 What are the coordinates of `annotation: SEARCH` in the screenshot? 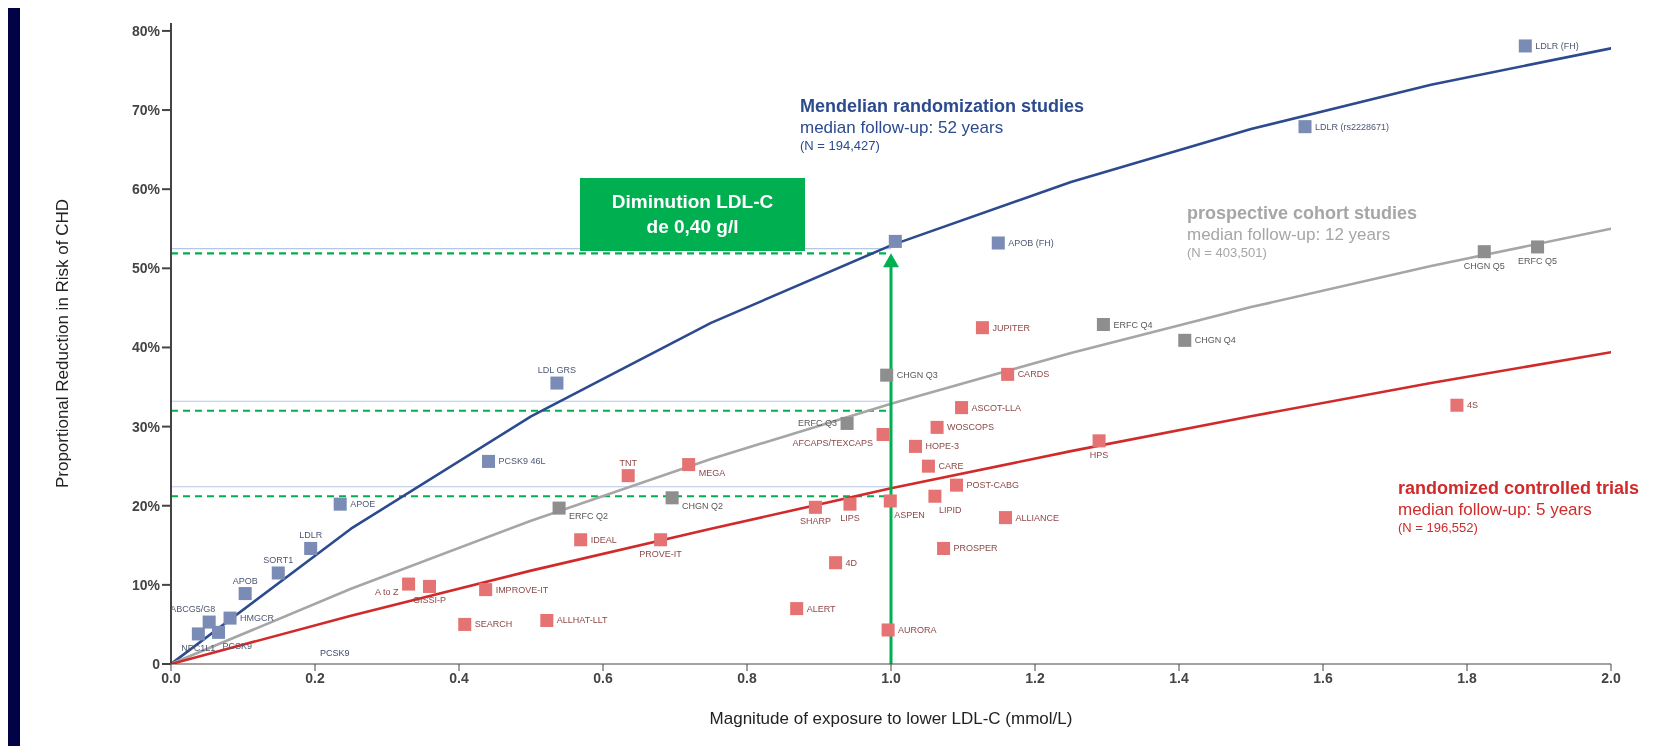 It's located at (493, 624).